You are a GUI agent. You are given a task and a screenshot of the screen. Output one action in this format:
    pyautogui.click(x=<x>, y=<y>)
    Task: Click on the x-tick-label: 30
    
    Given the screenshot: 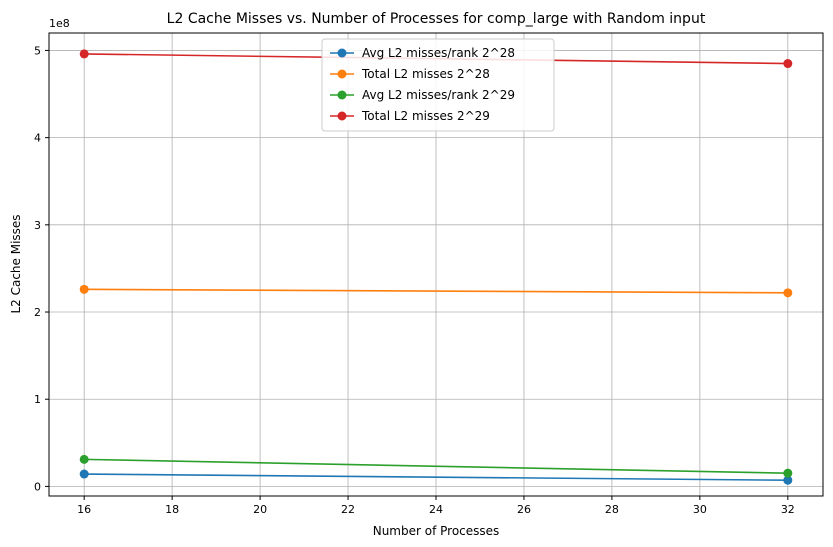 What is the action you would take?
    pyautogui.click(x=700, y=509)
    